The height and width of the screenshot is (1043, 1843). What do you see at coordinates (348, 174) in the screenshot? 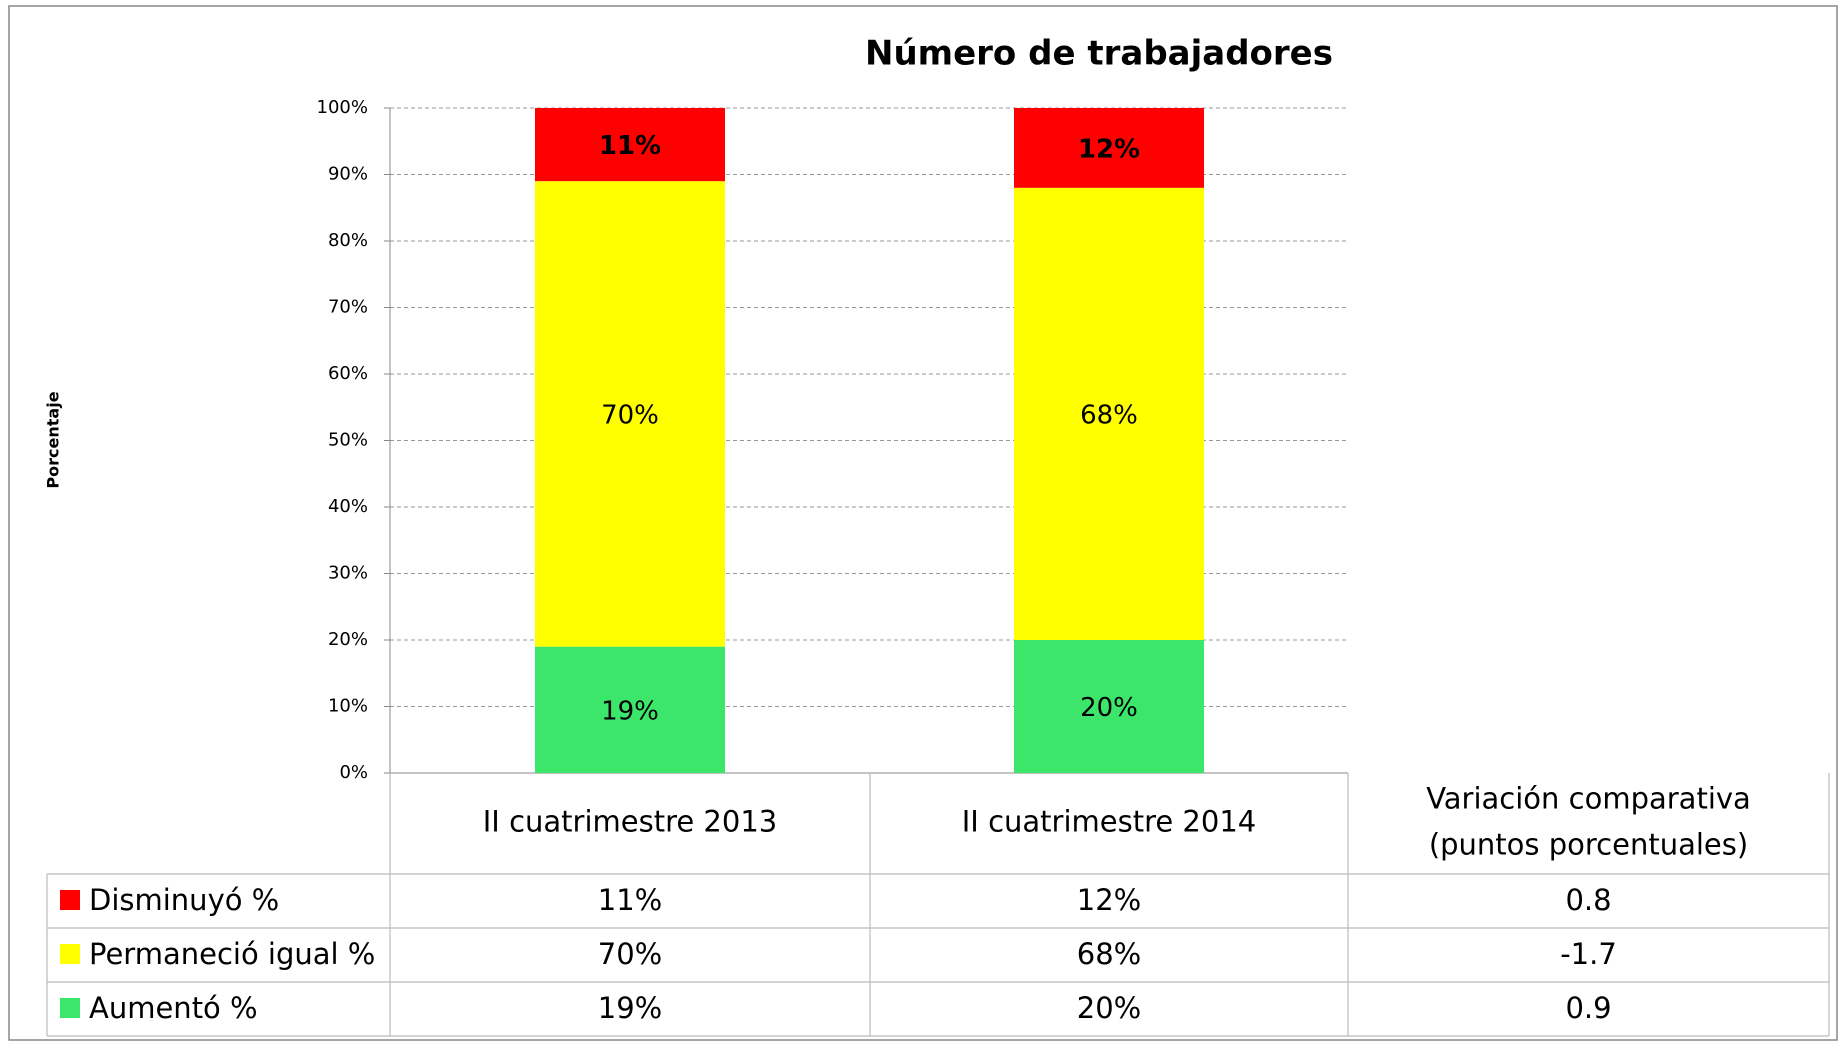
I see `y-tick-label: 90%` at bounding box center [348, 174].